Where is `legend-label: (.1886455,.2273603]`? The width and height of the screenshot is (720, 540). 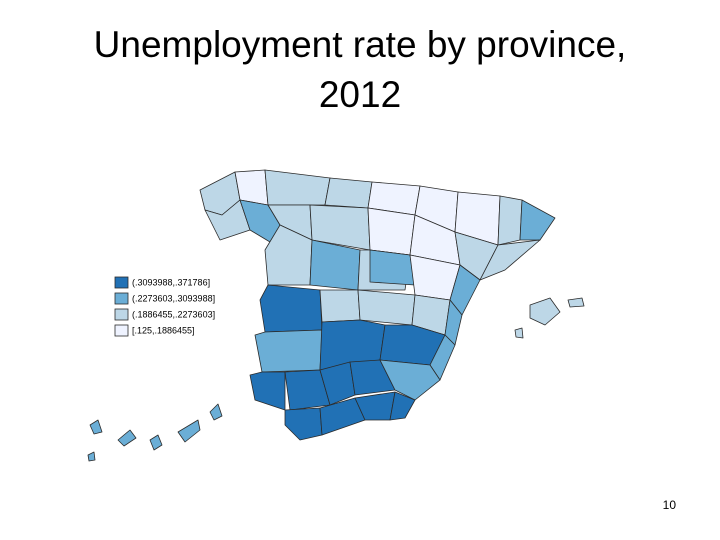 legend-label: (.1886455,.2273603] is located at coordinates (173, 314).